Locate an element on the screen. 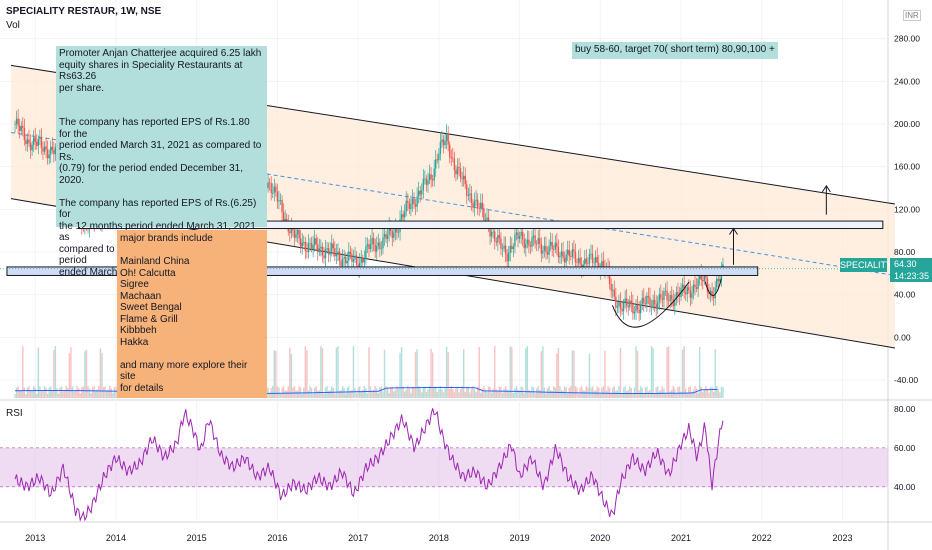  time-tick-label: 2022 is located at coordinates (762, 538).